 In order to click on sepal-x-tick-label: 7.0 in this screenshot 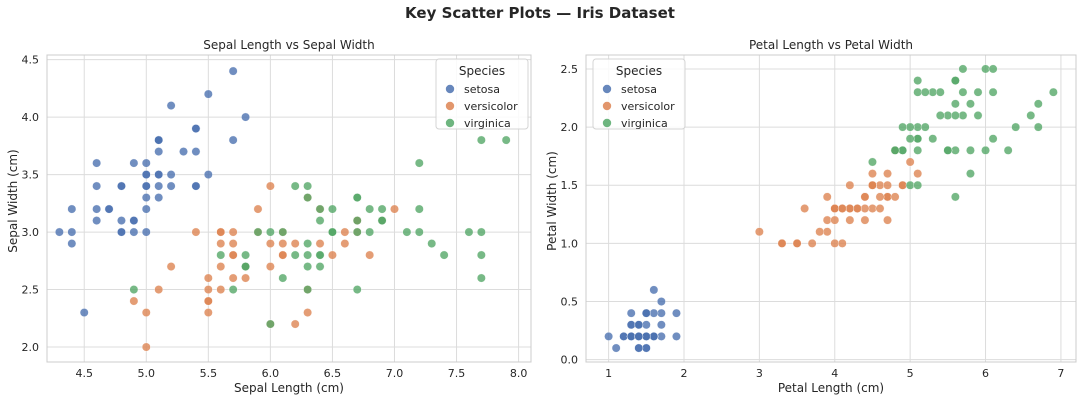, I will do `click(395, 373)`.